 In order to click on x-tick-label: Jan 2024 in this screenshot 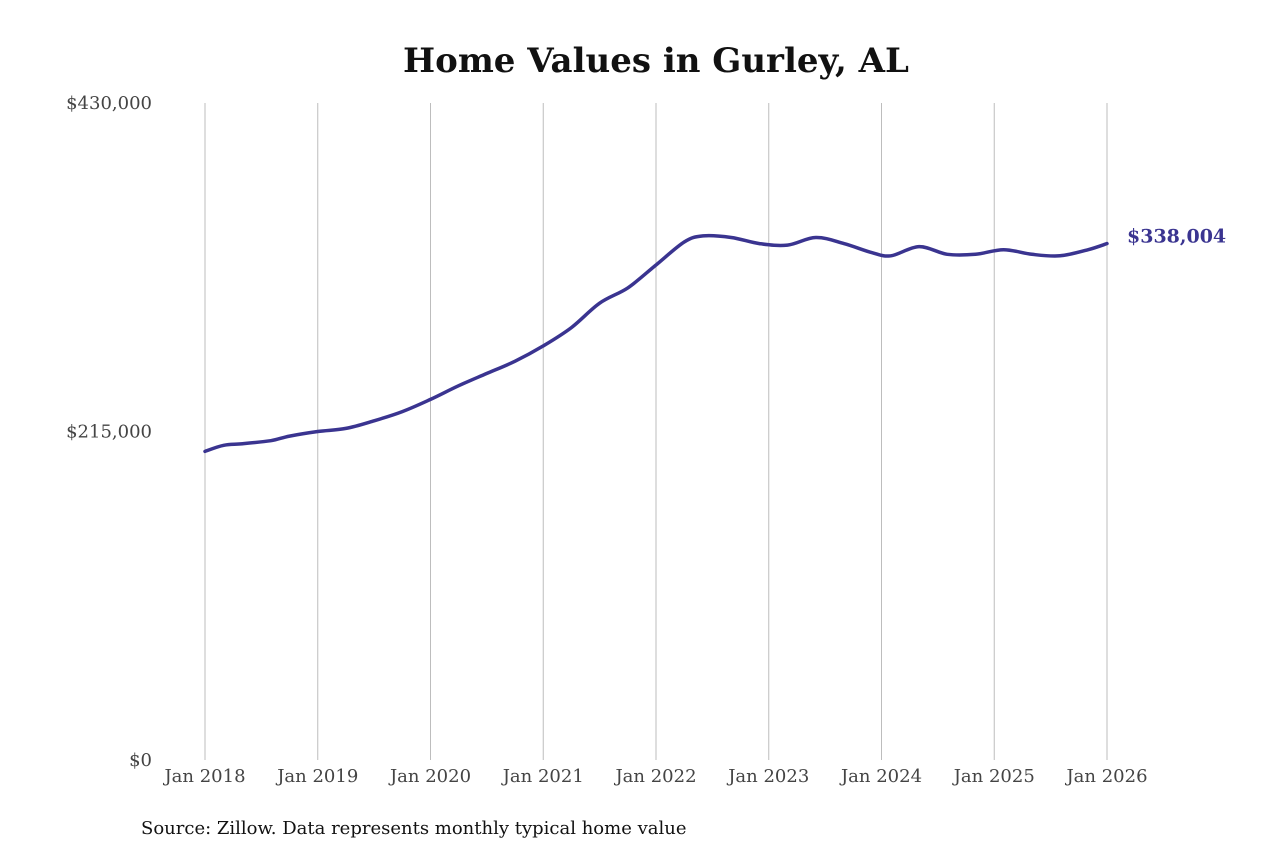, I will do `click(880, 776)`.